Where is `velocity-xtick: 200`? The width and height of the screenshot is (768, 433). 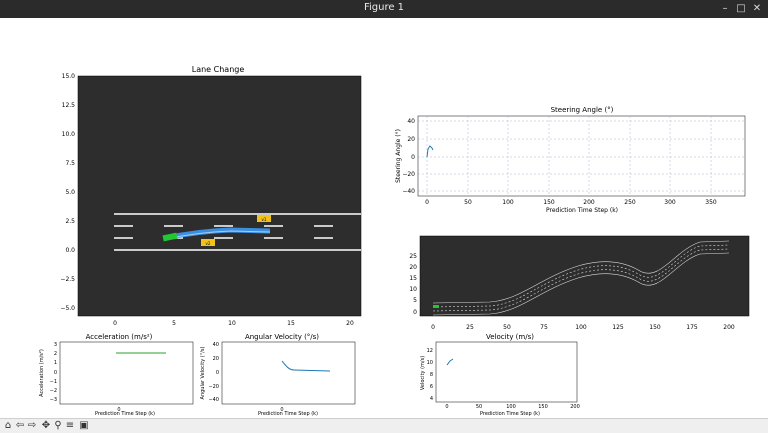 velocity-xtick: 200 is located at coordinates (575, 407).